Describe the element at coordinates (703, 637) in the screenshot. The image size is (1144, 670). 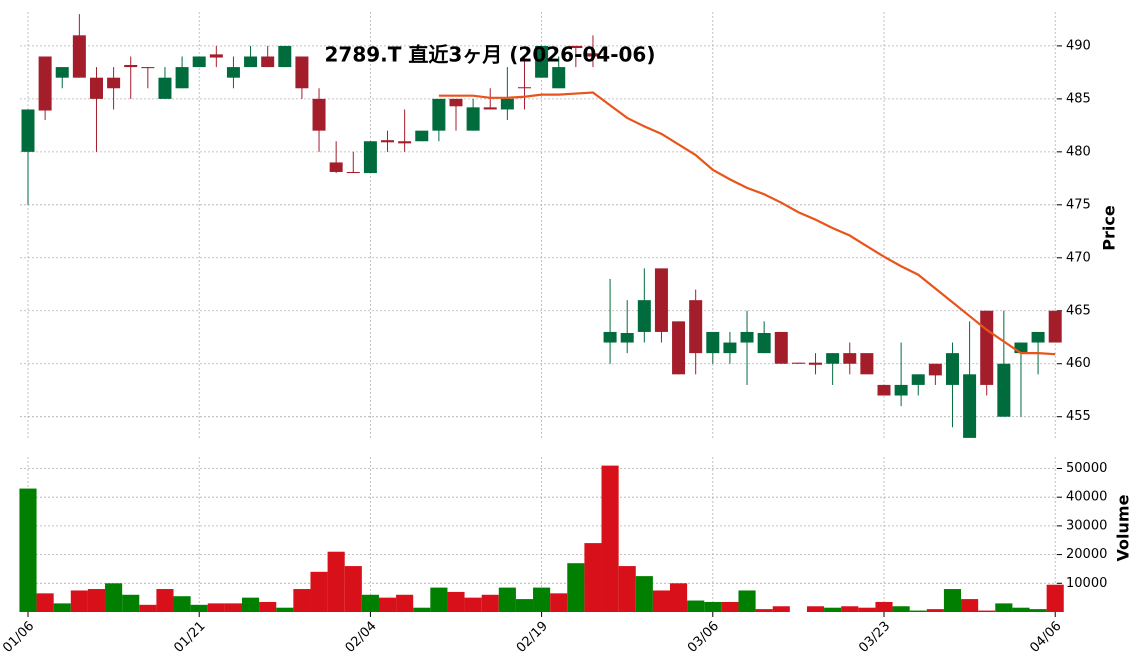
I see `x-tick-label: 03/06` at that location.